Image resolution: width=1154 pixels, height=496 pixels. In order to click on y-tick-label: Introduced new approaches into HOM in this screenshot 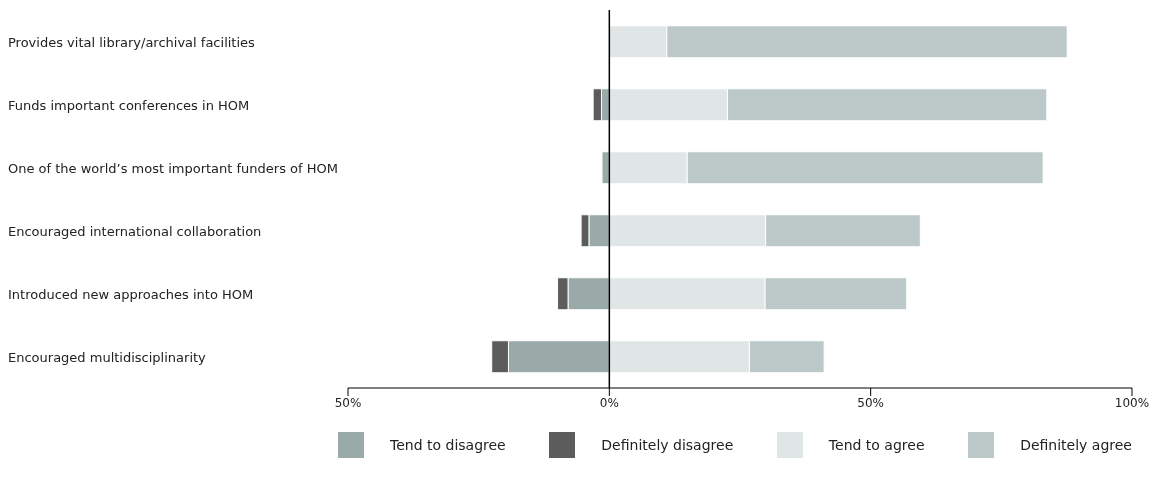, I will do `click(131, 294)`.